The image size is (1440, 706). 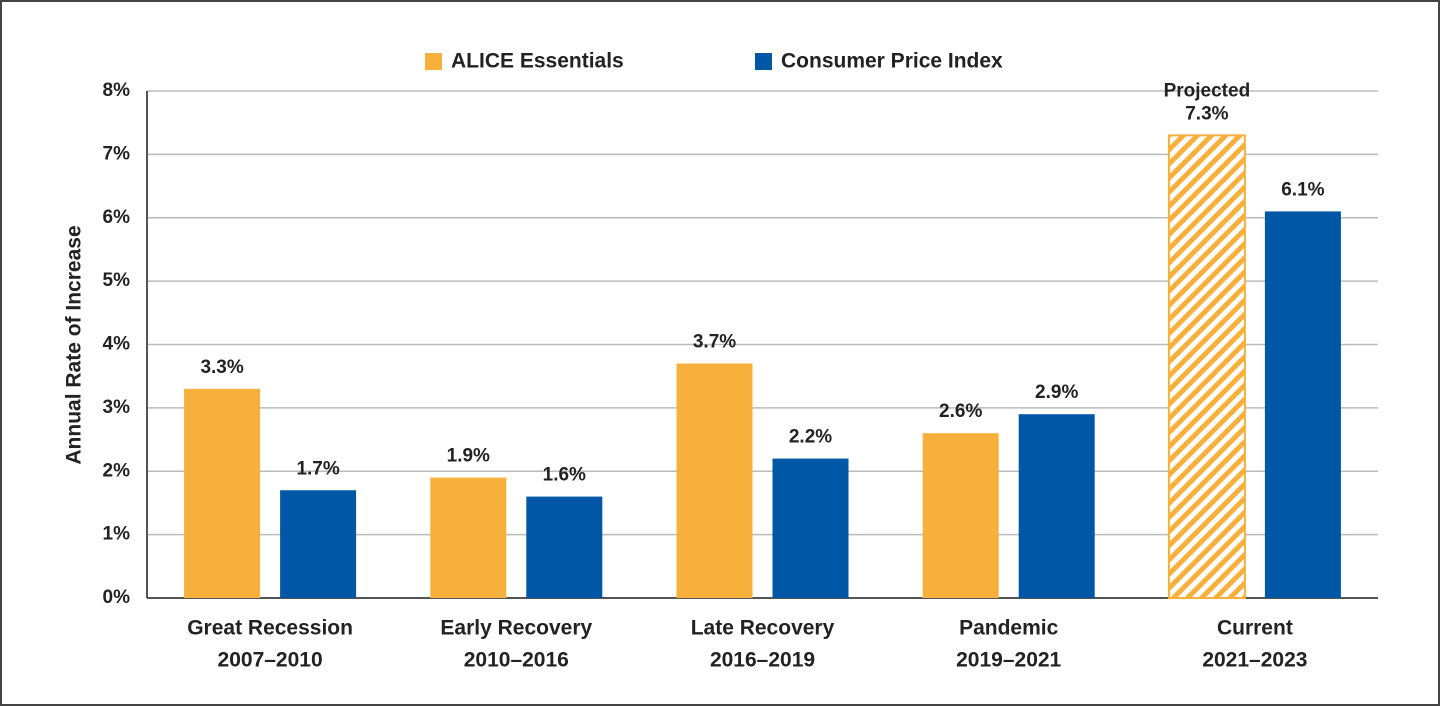 I want to click on y-tick-label: 7%, so click(x=117, y=153).